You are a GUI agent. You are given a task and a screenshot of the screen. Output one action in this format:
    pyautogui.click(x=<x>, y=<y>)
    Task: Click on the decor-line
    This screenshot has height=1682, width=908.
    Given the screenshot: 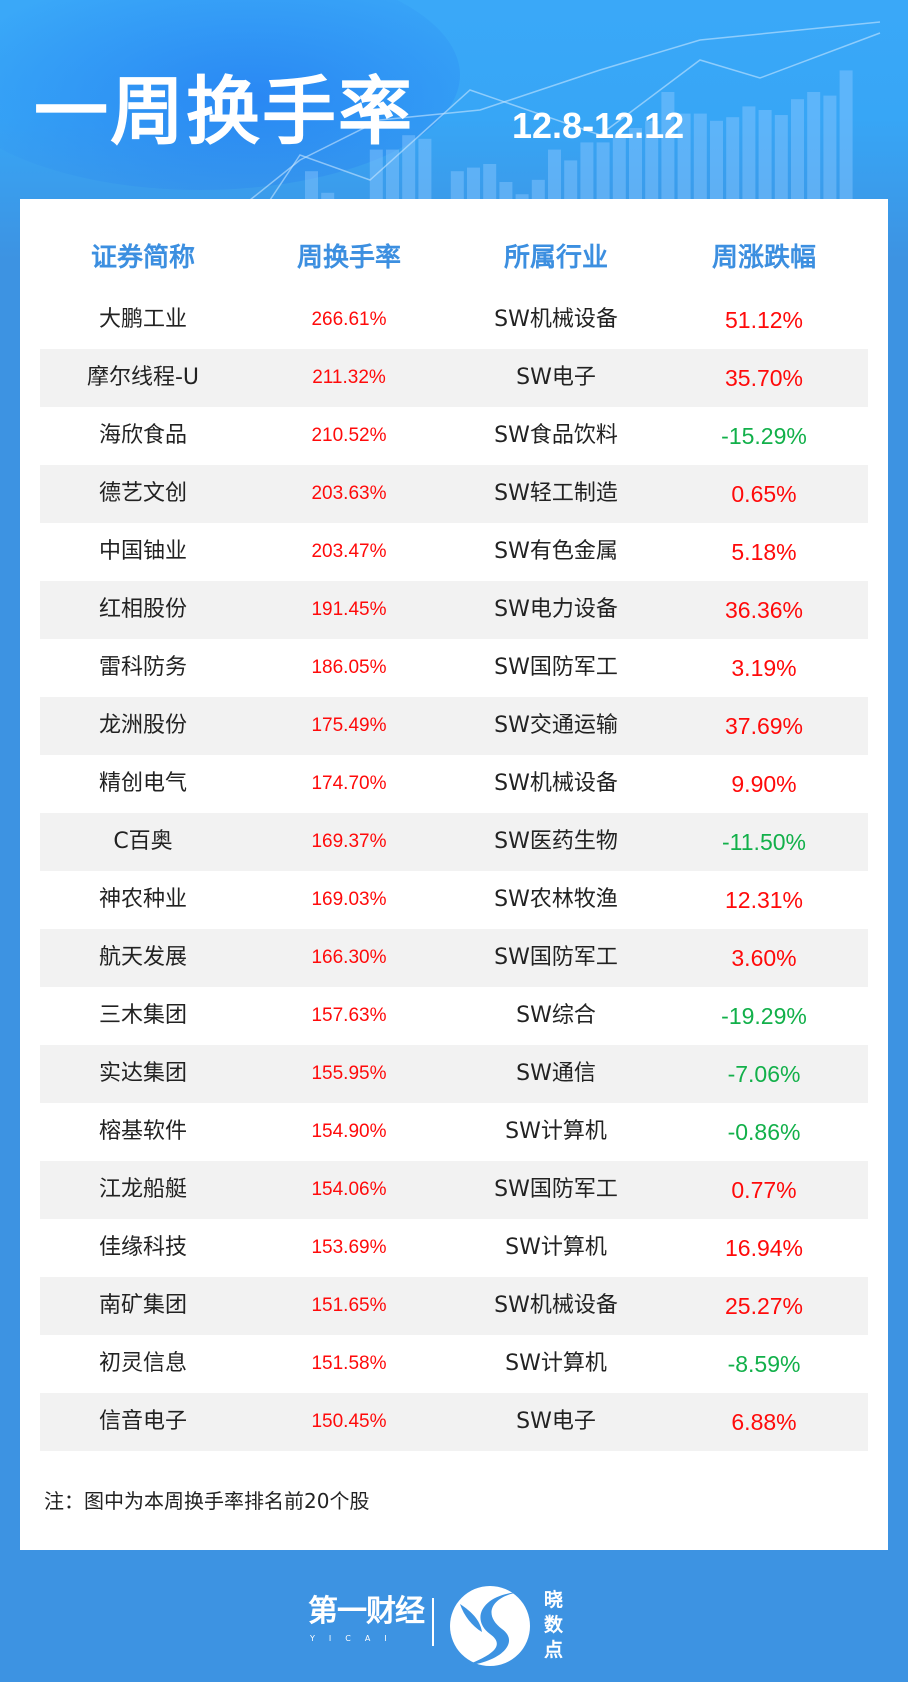 What is the action you would take?
    pyautogui.click(x=565, y=110)
    